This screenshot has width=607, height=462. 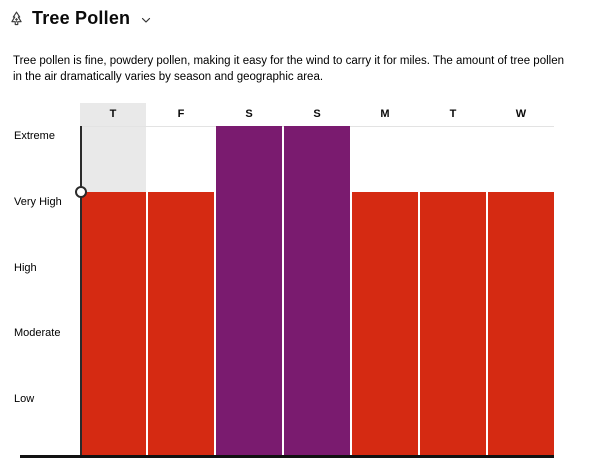 I want to click on x-axis-line, so click(x=287, y=456).